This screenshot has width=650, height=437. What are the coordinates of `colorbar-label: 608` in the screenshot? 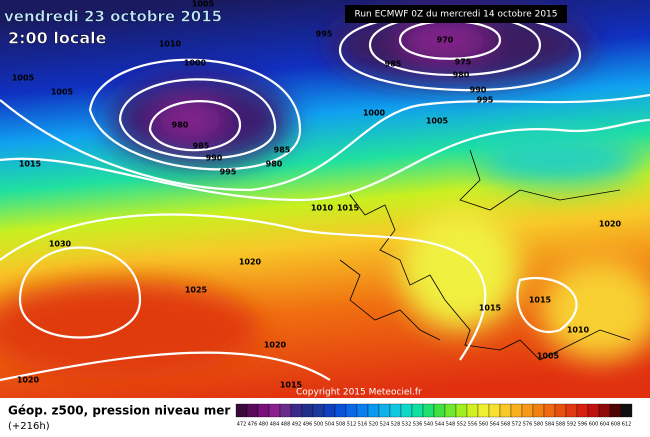 It's located at (616, 425).